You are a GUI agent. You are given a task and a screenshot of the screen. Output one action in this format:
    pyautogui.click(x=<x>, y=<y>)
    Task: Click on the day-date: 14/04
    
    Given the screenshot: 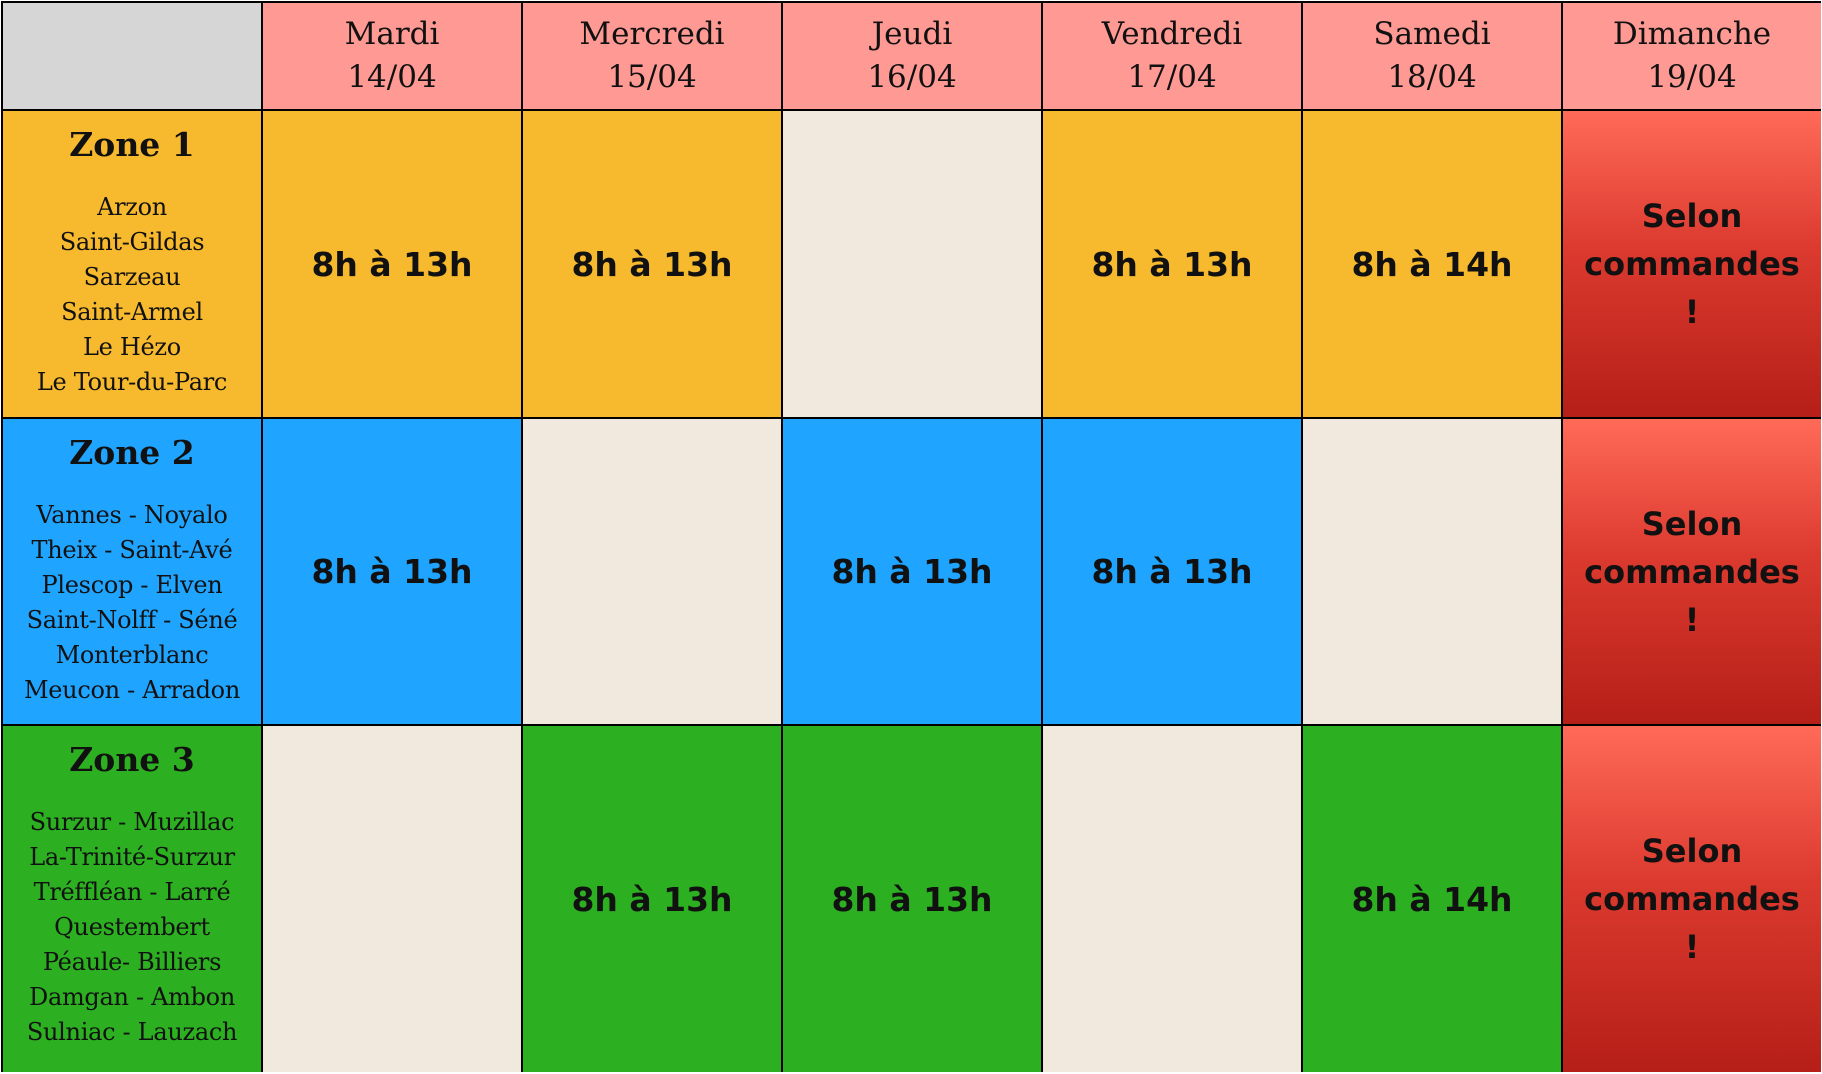 What is the action you would take?
    pyautogui.click(x=392, y=77)
    